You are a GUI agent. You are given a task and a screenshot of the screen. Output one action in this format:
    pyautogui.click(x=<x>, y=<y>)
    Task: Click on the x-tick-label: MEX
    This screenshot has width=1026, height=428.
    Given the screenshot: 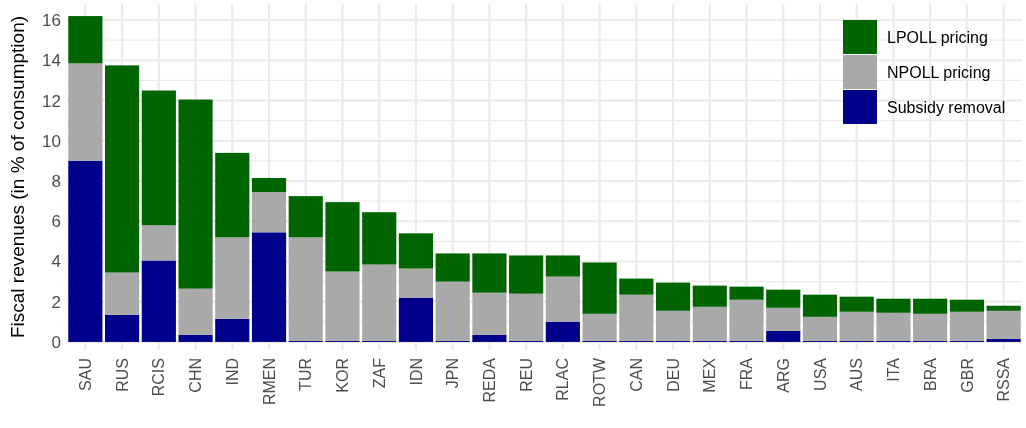 What is the action you would take?
    pyautogui.click(x=710, y=375)
    